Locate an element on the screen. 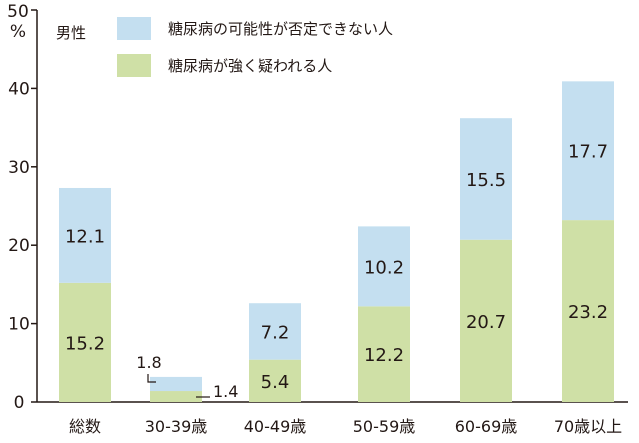 This screenshot has height=443, width=639. y-axis-top-label: 50 is located at coordinates (18, 12).